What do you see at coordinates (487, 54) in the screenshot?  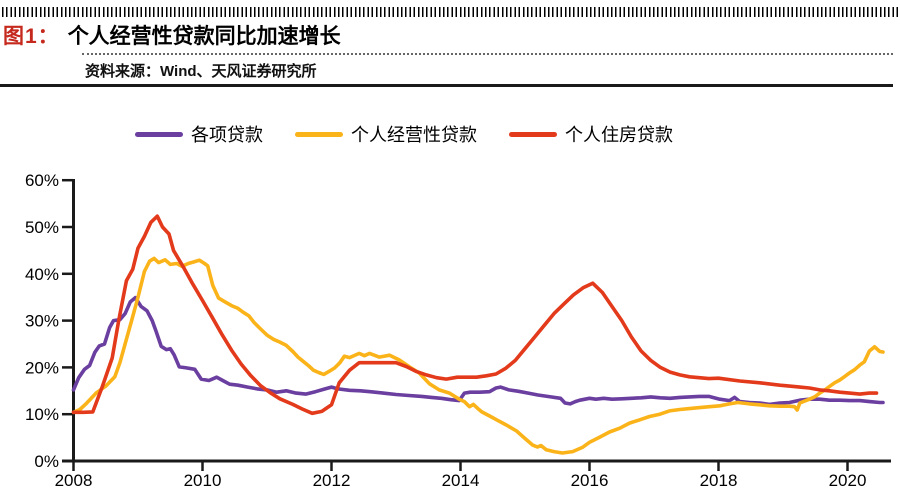 I see `dotted-divider` at bounding box center [487, 54].